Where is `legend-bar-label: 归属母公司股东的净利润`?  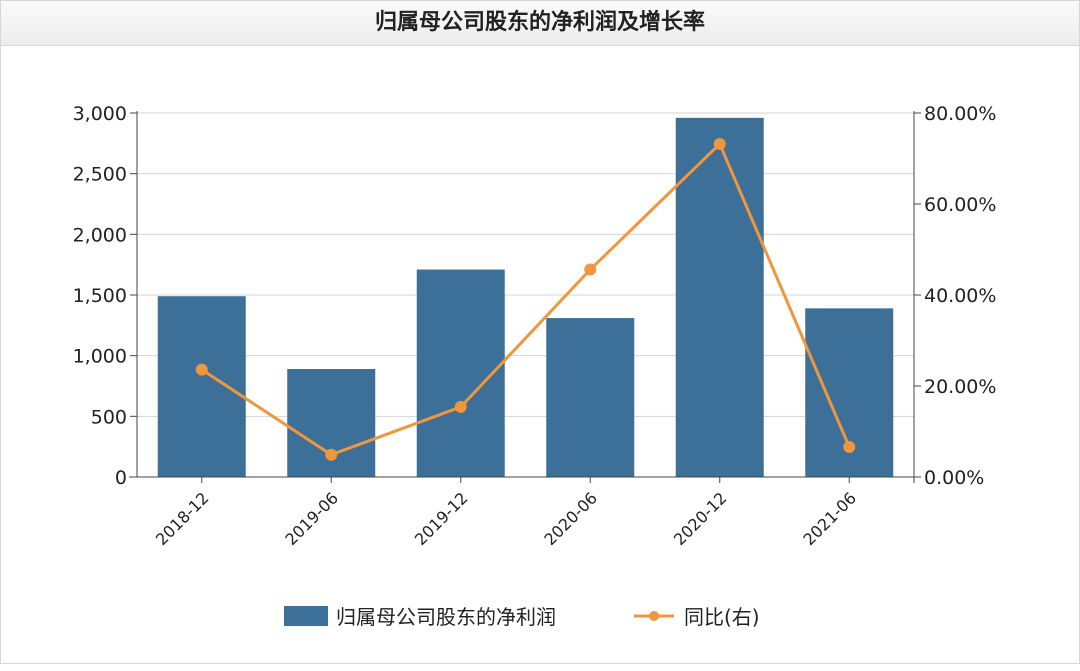
legend-bar-label: 归属母公司股东的净利润 is located at coordinates (446, 617).